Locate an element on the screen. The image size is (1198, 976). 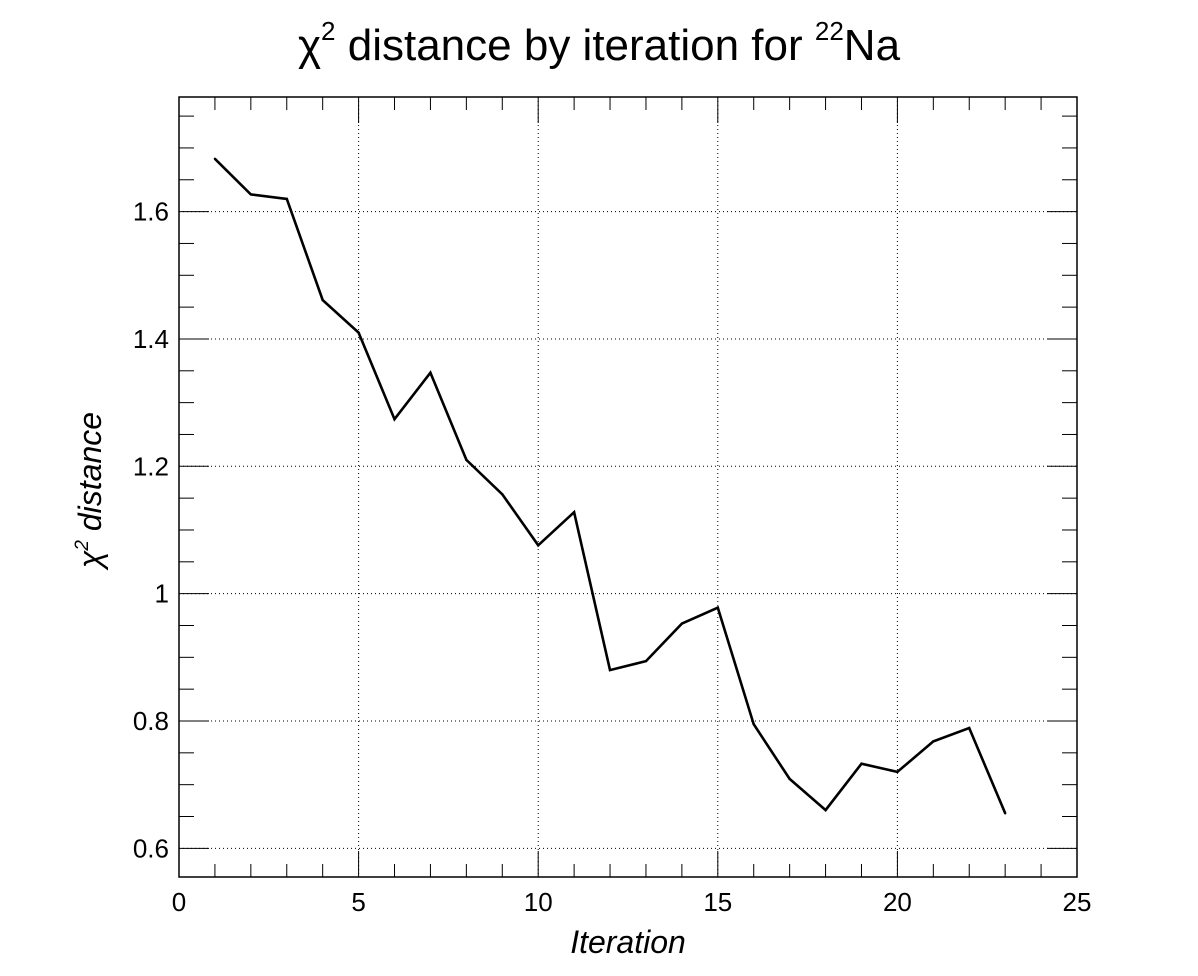
y-tick-label: 1 is located at coordinates (162, 594).